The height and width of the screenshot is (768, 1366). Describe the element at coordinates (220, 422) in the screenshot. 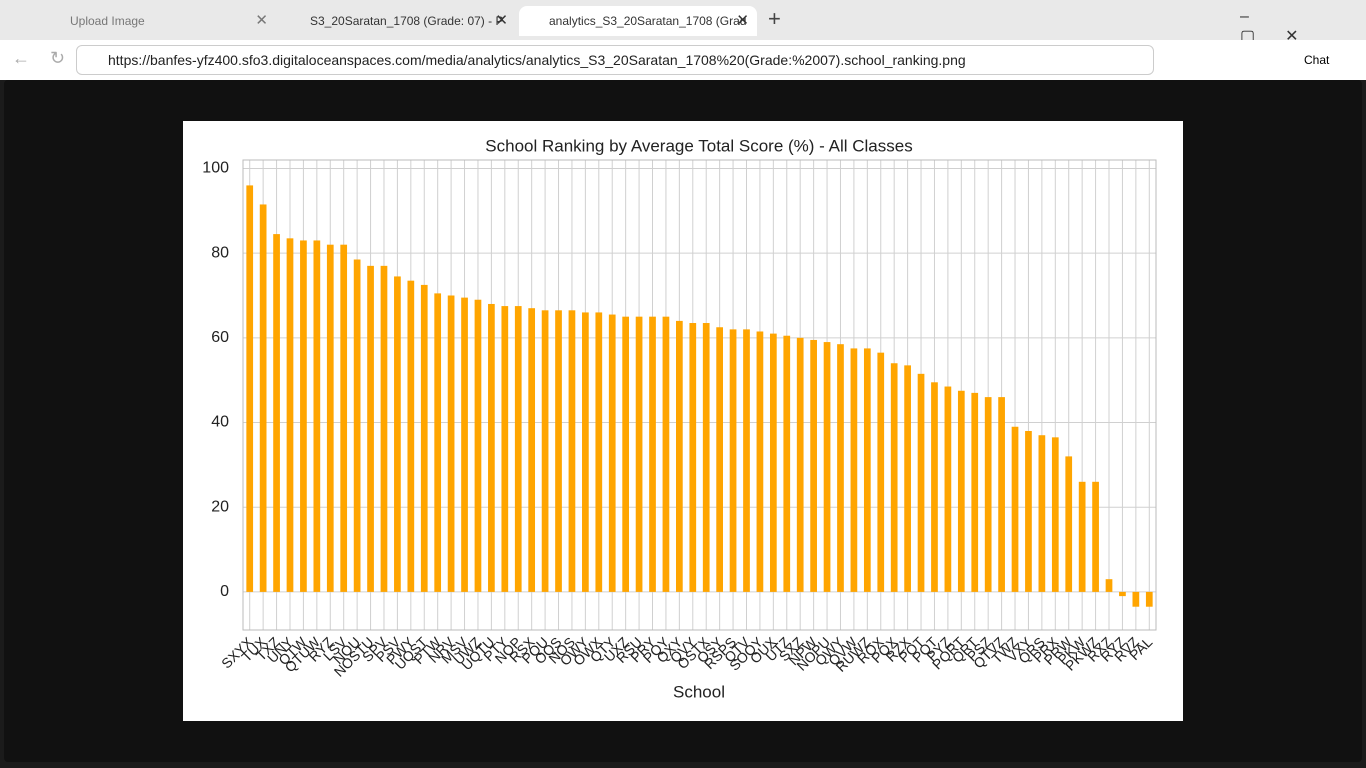

I see `y-tick-label: 40` at that location.